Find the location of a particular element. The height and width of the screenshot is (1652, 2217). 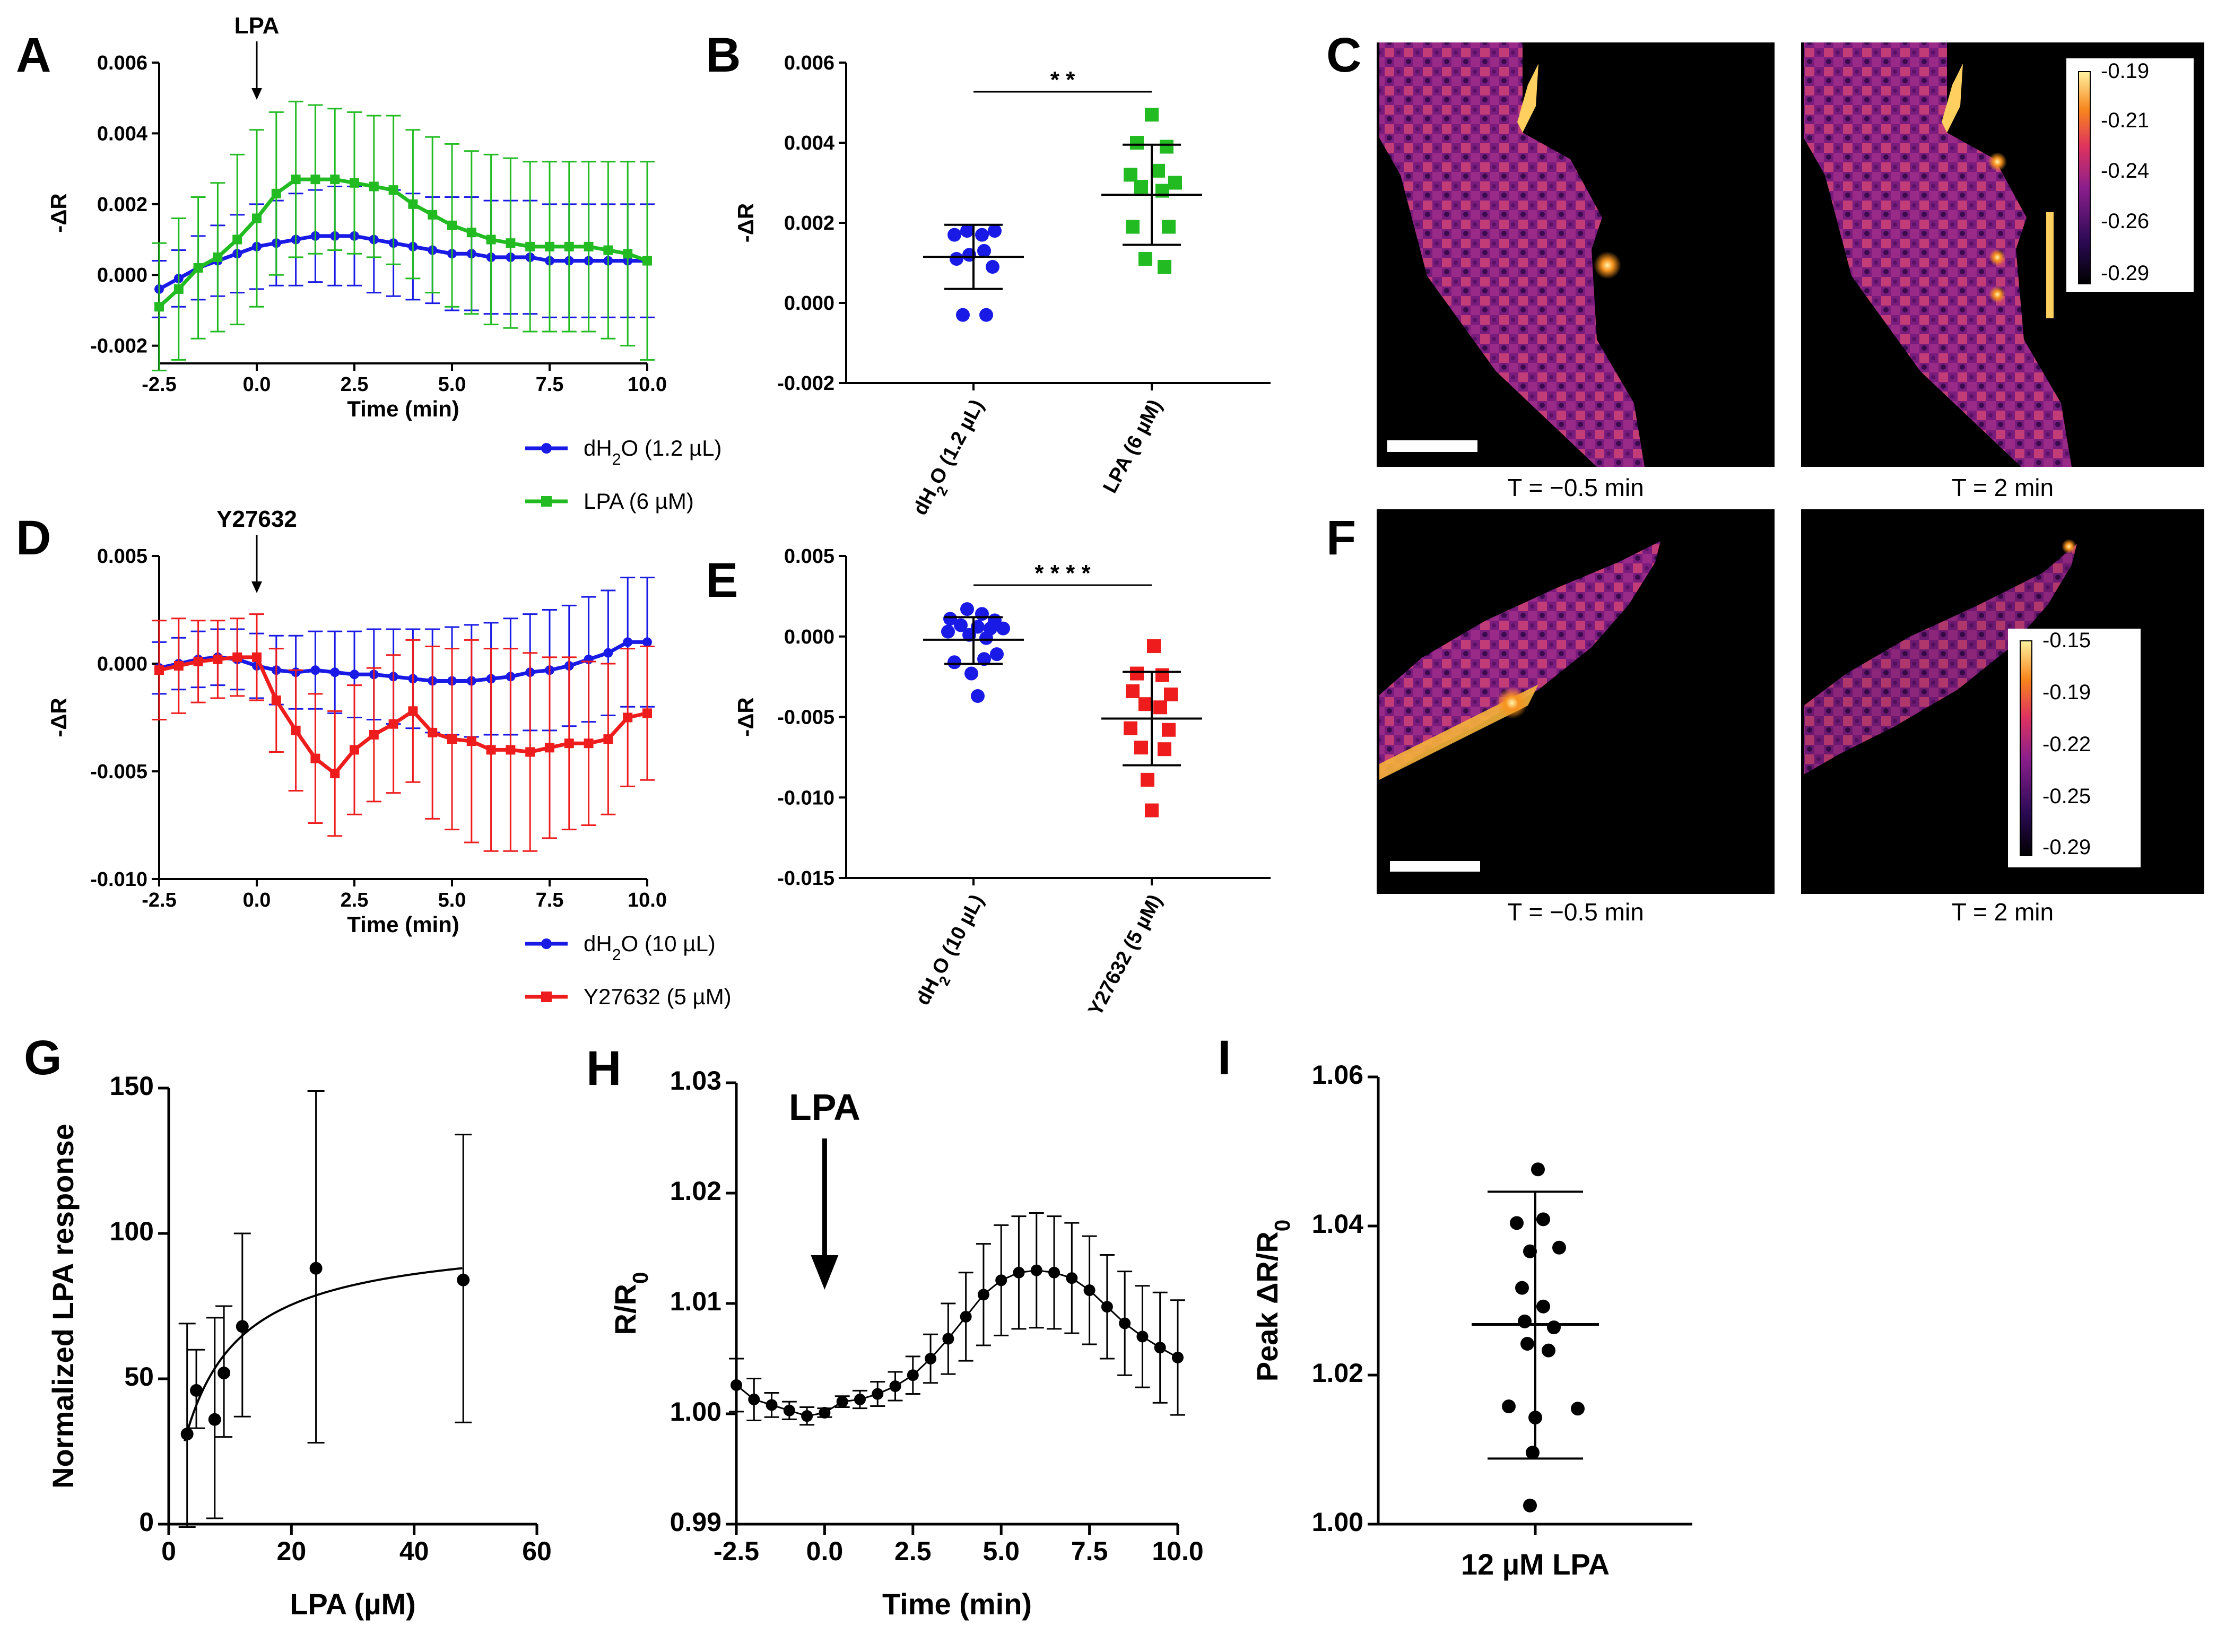

cell-edge-bright is located at coordinates (2050, 265).